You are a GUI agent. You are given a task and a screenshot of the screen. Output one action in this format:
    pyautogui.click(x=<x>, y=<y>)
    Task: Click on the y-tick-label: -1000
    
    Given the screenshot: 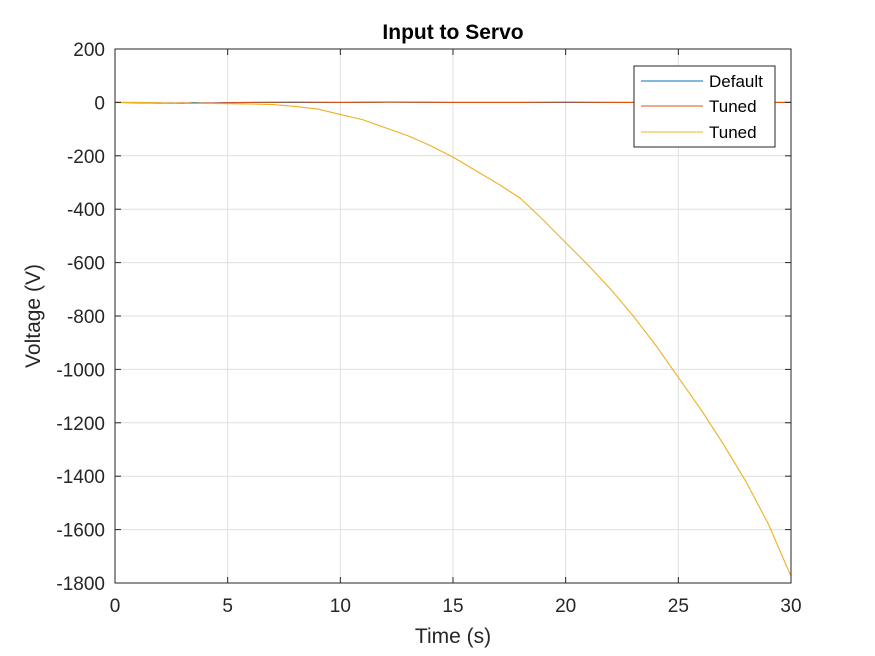 What is the action you would take?
    pyautogui.click(x=80, y=370)
    